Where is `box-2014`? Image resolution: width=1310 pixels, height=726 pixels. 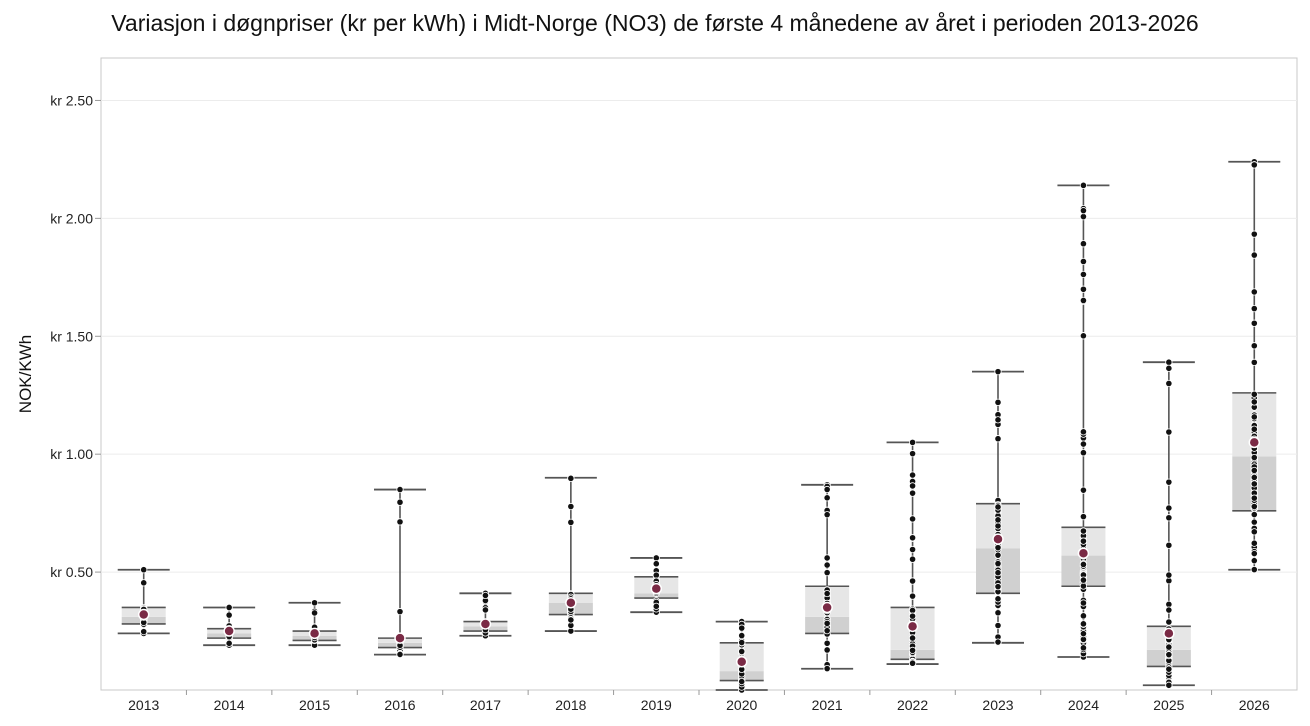 box-2014 is located at coordinates (229, 626).